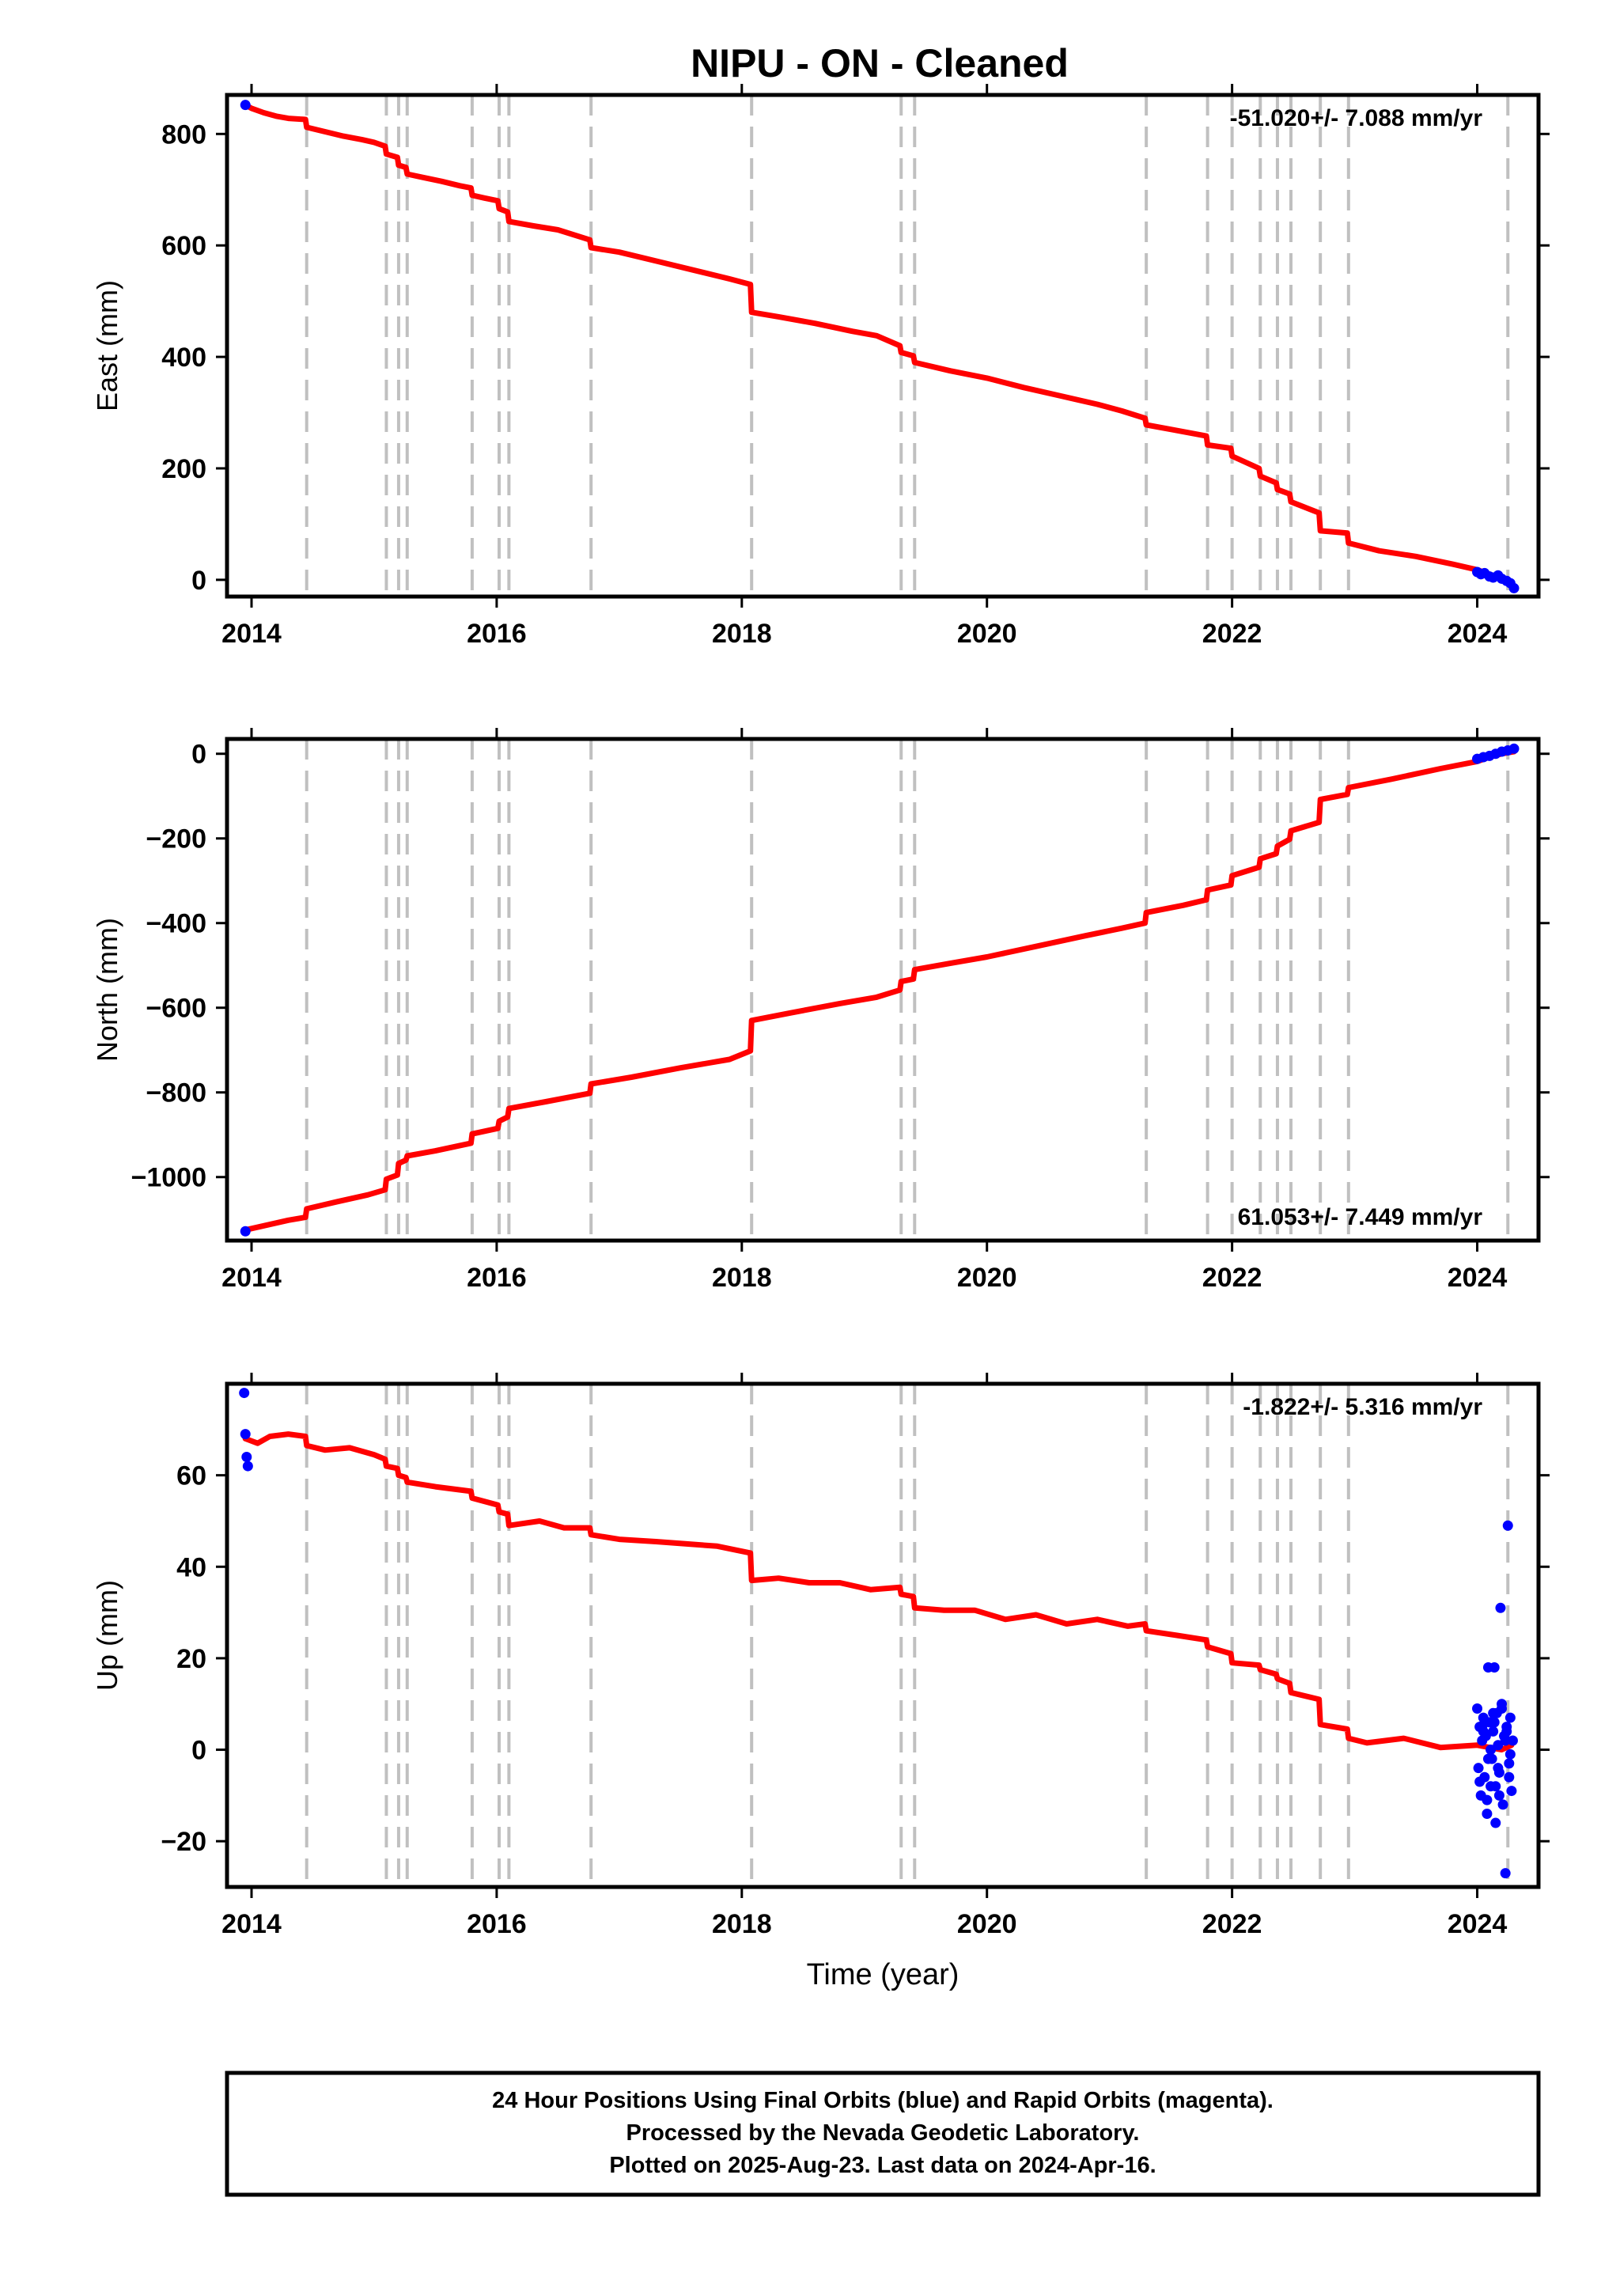 The width and height of the screenshot is (1601, 2296). What do you see at coordinates (183, 469) in the screenshot?
I see `y-tick-label: 200` at bounding box center [183, 469].